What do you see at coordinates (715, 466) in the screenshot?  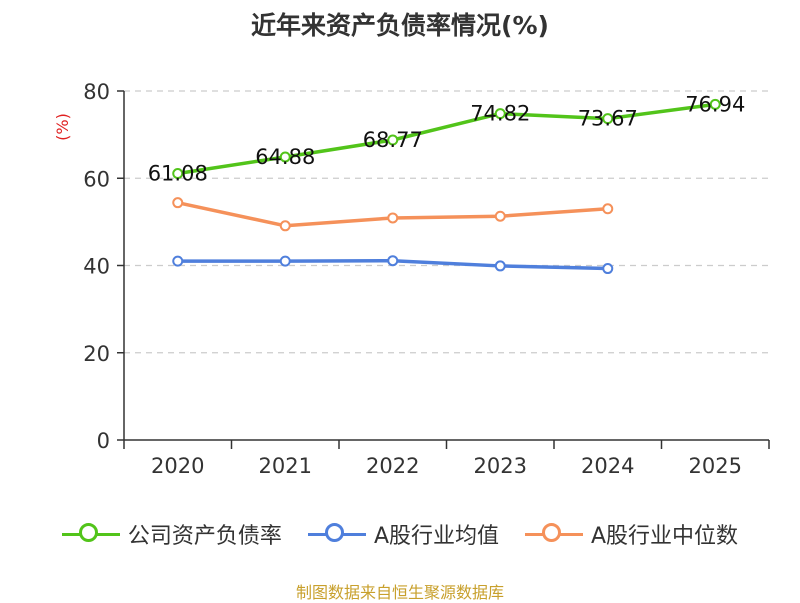 I see `x-tick-label: 2025` at bounding box center [715, 466].